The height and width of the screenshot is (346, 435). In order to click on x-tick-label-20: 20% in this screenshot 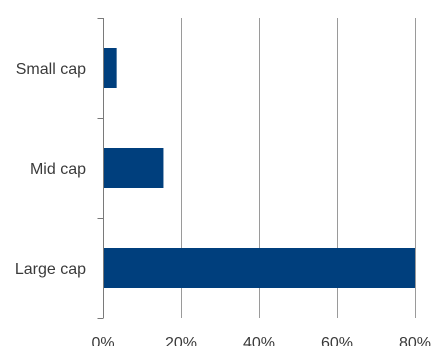, I will do `click(181, 340)`.